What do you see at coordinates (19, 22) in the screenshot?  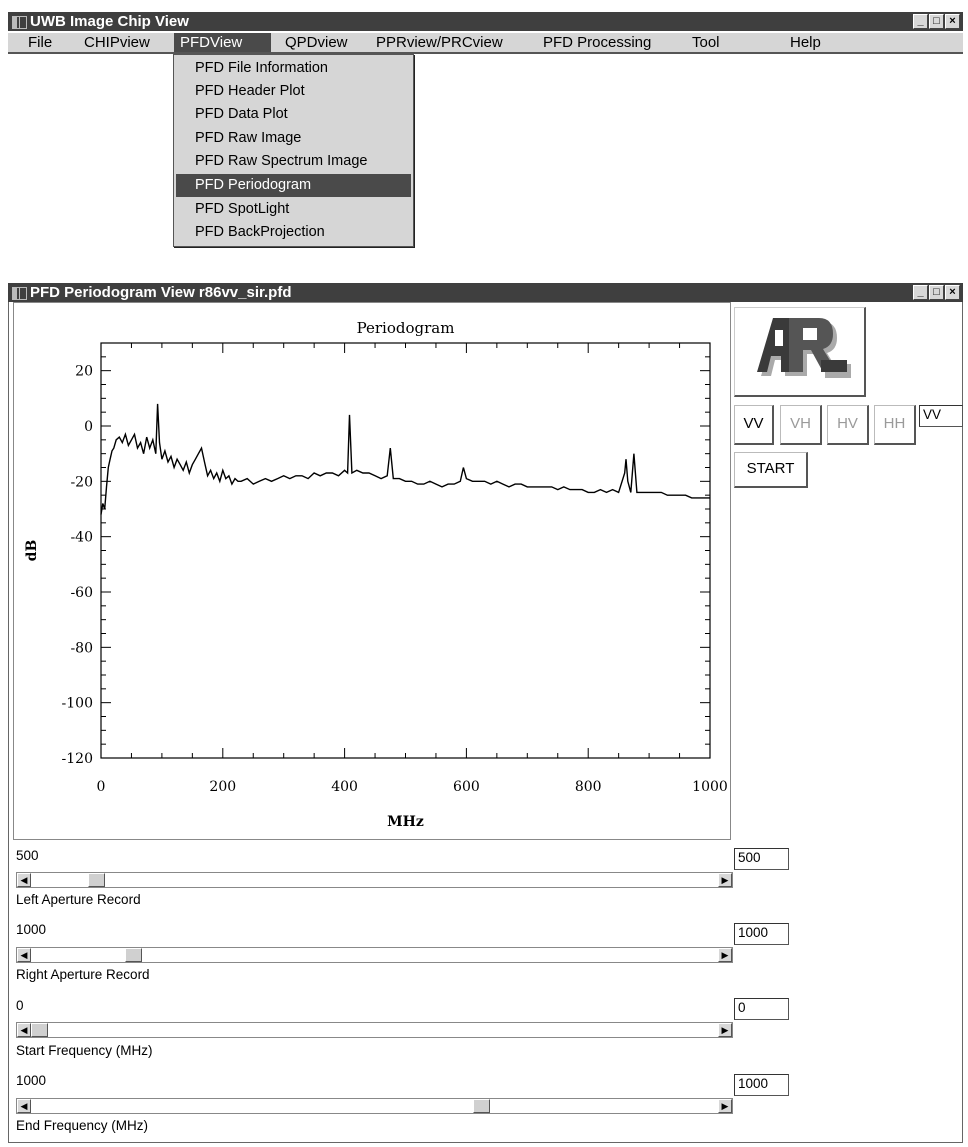 I see `app-system-icon` at bounding box center [19, 22].